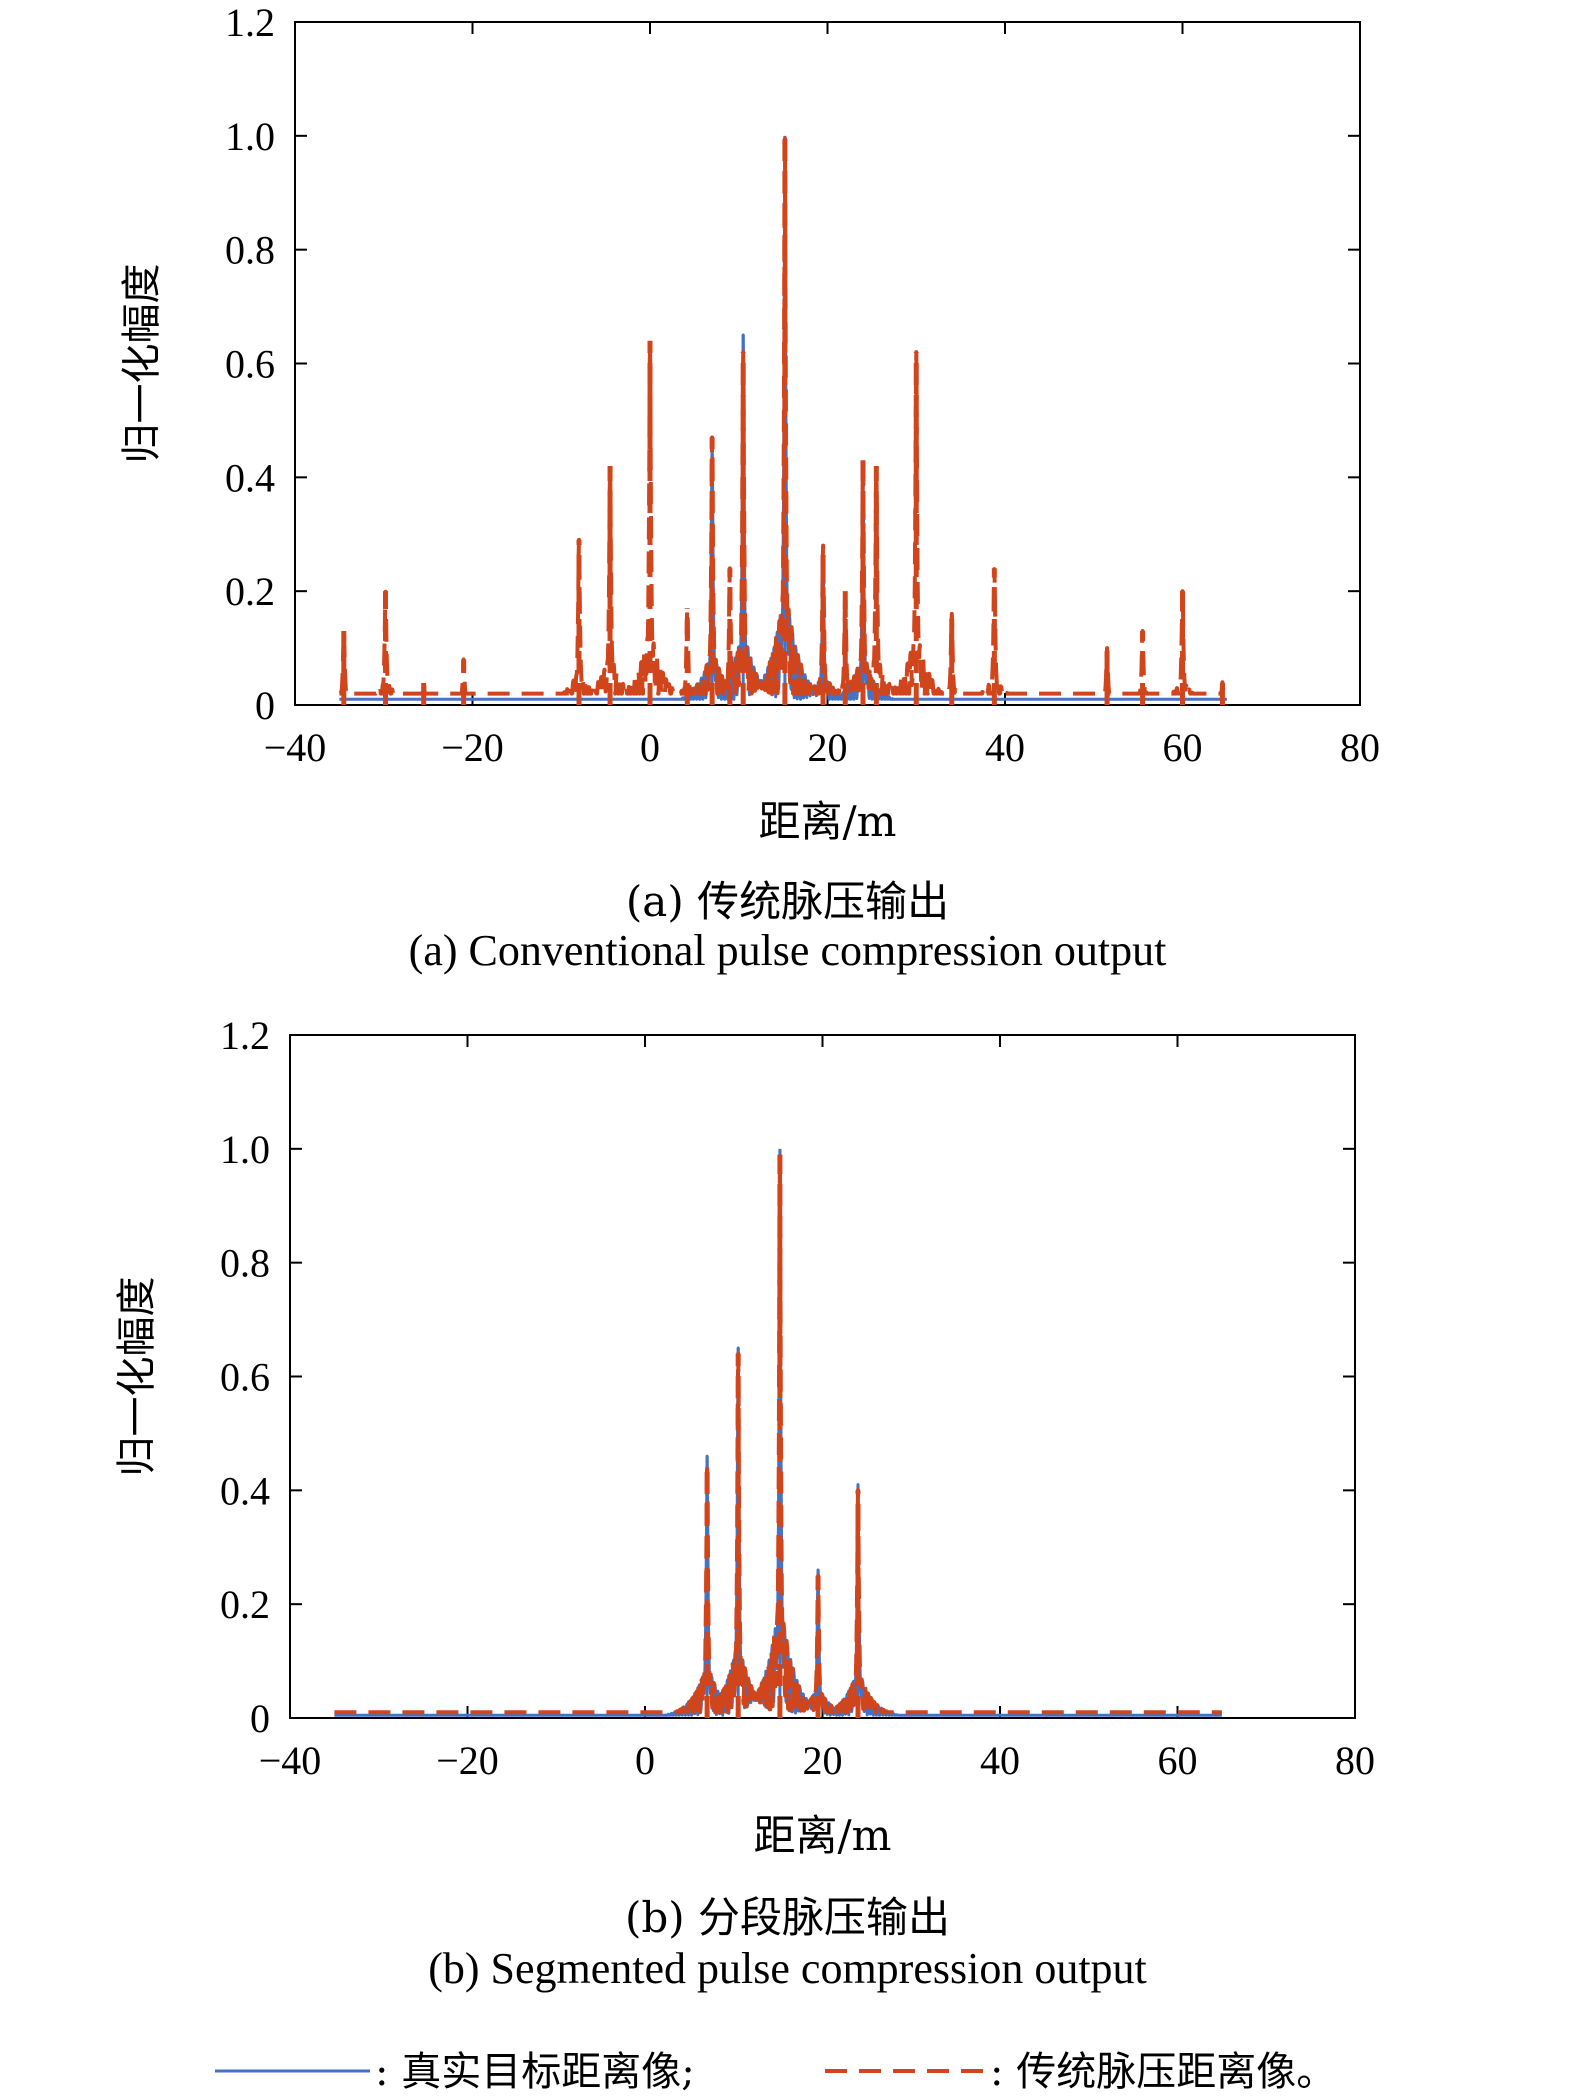 The width and height of the screenshot is (1575, 2099). What do you see at coordinates (535, 2072) in the screenshot?
I see `legend-solid-label: : 真实目标距离像;` at bounding box center [535, 2072].